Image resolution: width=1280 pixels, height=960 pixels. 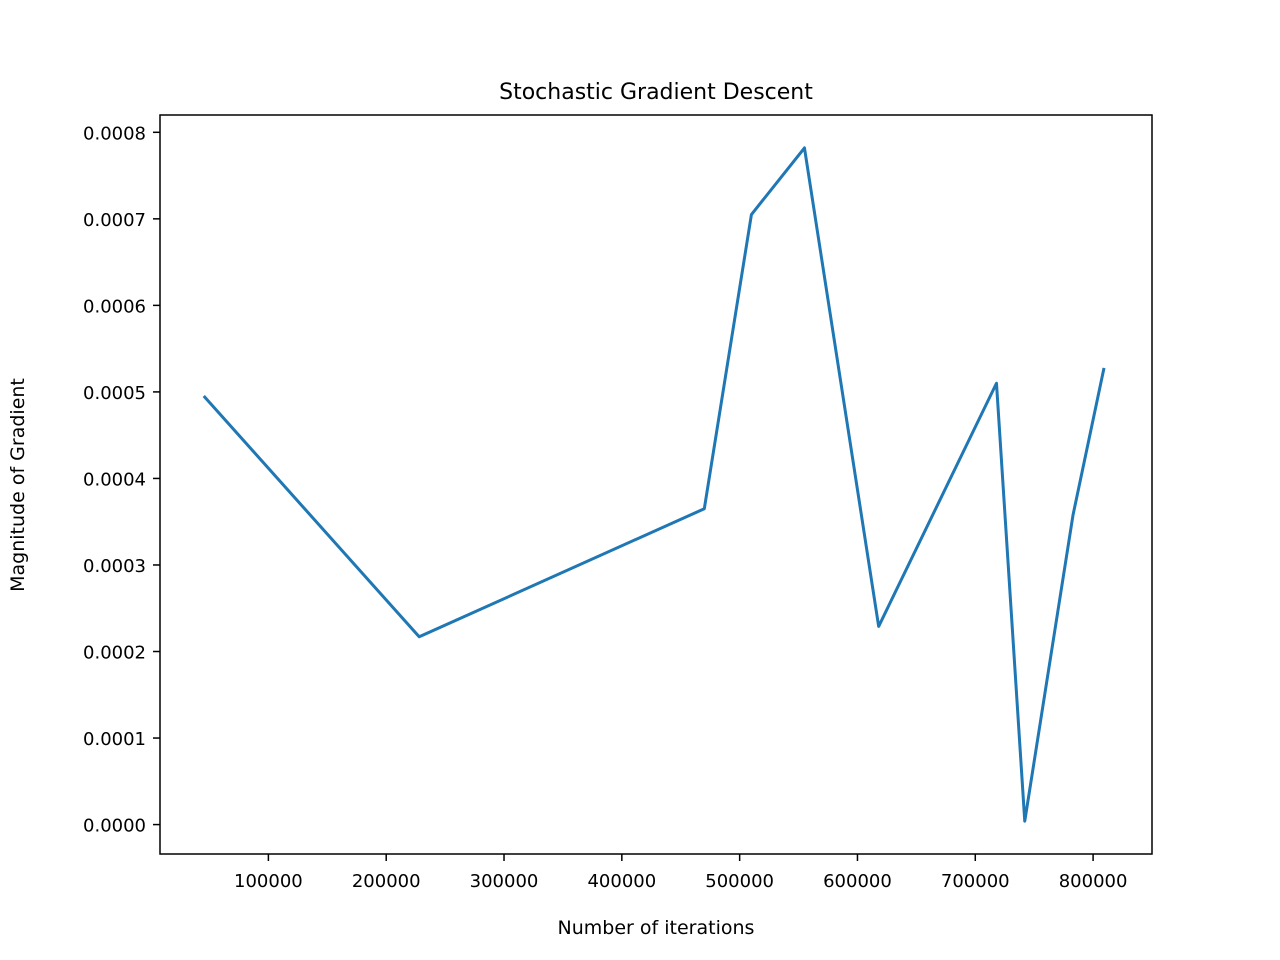 I want to click on x-tick-label: 500000, so click(x=739, y=881).